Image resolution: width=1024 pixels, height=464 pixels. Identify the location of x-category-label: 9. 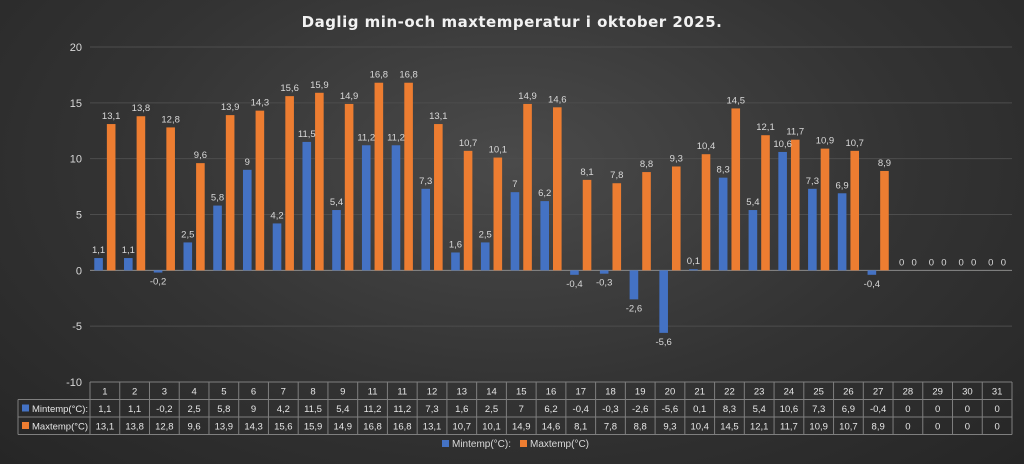
(342, 392).